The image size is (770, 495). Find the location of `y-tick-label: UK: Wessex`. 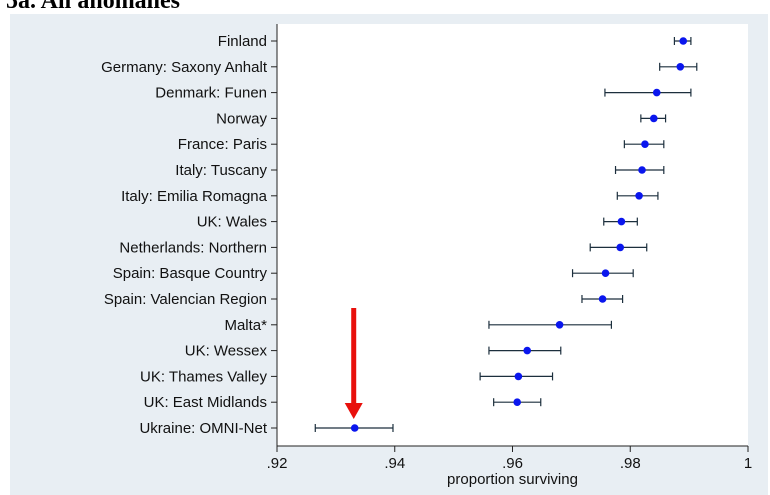

y-tick-label: UK: Wessex is located at coordinates (226, 351).